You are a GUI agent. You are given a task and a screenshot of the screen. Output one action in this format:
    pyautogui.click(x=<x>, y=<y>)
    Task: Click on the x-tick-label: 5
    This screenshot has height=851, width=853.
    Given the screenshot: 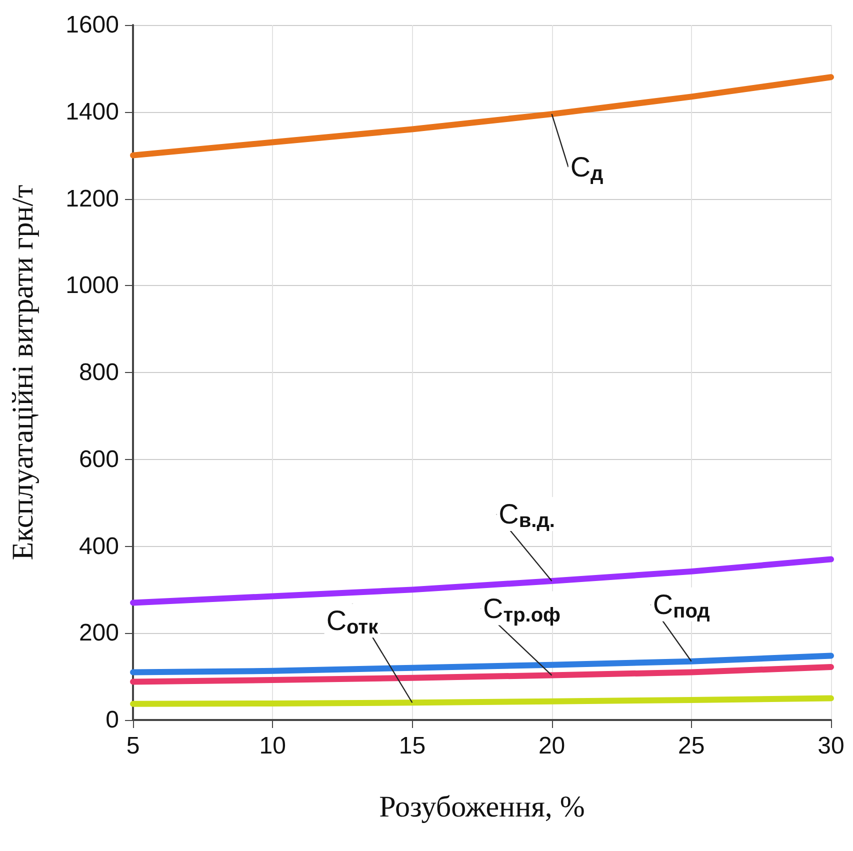 What is the action you would take?
    pyautogui.click(x=133, y=746)
    